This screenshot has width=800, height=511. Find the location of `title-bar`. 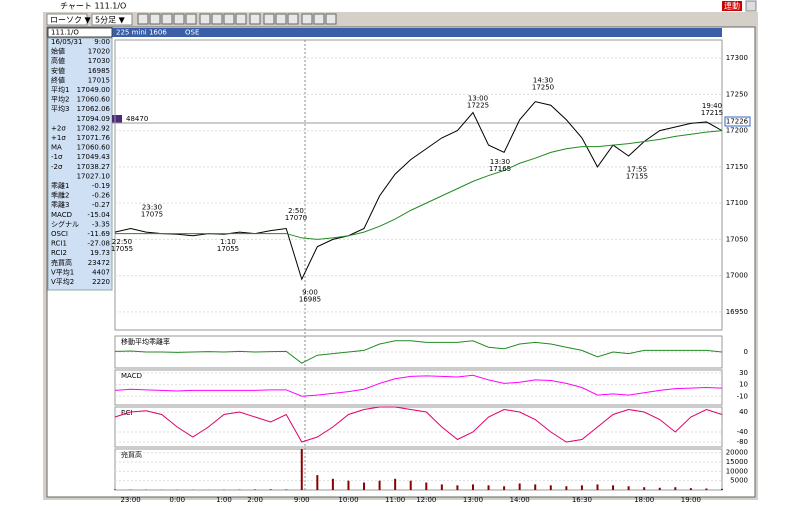

title-bar is located at coordinates (400, 6).